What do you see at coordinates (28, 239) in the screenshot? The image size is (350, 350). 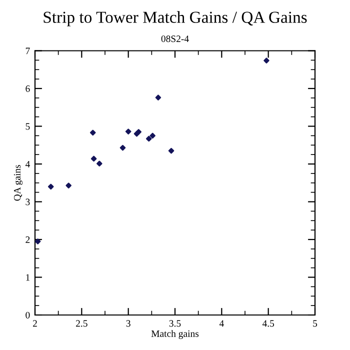 I see `y-tick-label: 2` at bounding box center [28, 239].